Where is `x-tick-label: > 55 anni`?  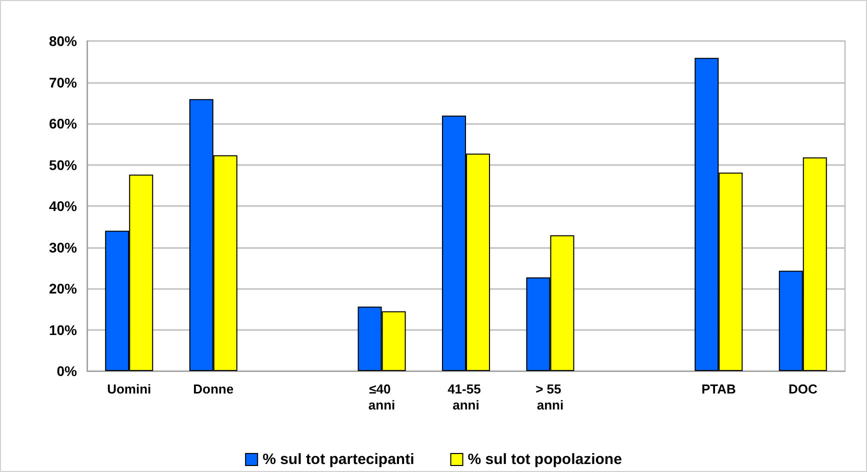
x-tick-label: > 55 anni is located at coordinates (550, 397).